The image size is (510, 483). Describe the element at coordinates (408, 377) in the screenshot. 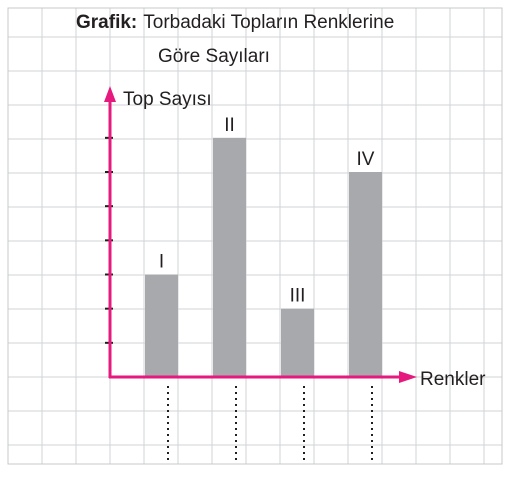

I see `x-axis-arrow` at that location.